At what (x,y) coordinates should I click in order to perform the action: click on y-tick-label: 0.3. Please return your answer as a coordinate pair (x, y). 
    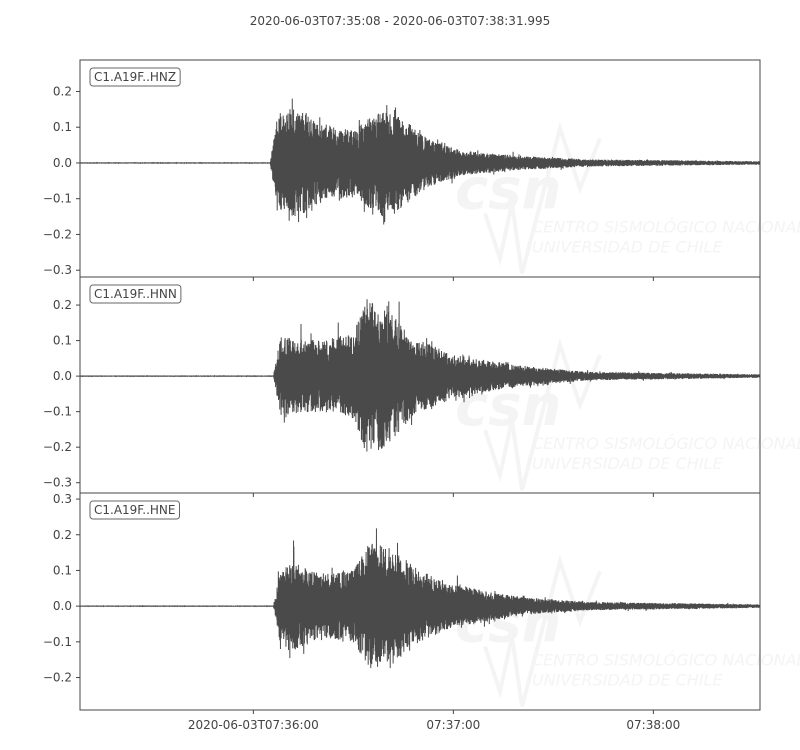
    Looking at the image, I should click on (62, 499).